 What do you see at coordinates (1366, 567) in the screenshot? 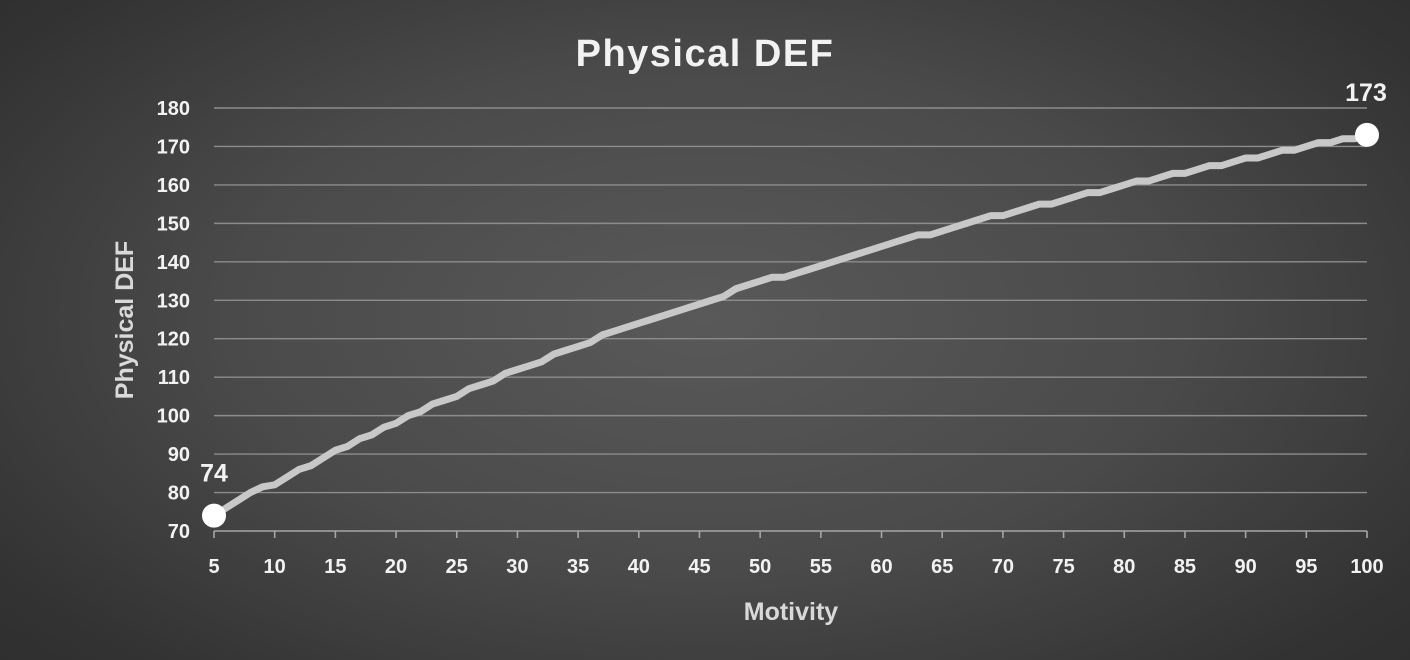
I see `x-tick-label: 100` at bounding box center [1366, 567].